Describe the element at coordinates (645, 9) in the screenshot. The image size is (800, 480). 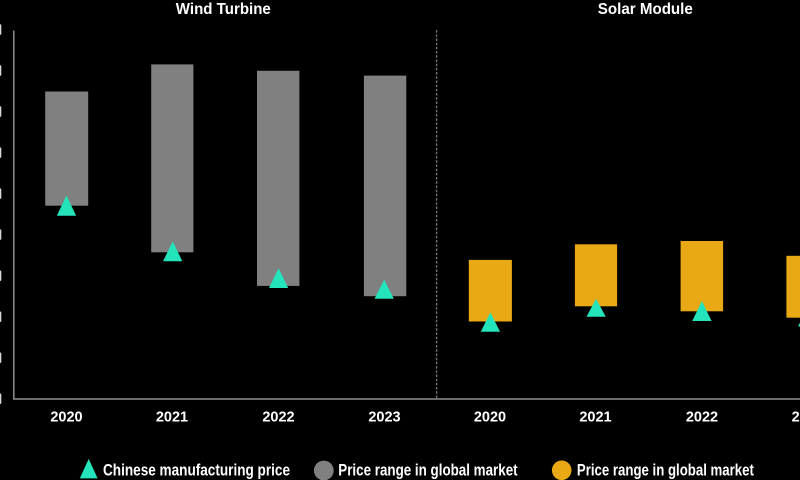
I see `svg-text: Solar Module` at that location.